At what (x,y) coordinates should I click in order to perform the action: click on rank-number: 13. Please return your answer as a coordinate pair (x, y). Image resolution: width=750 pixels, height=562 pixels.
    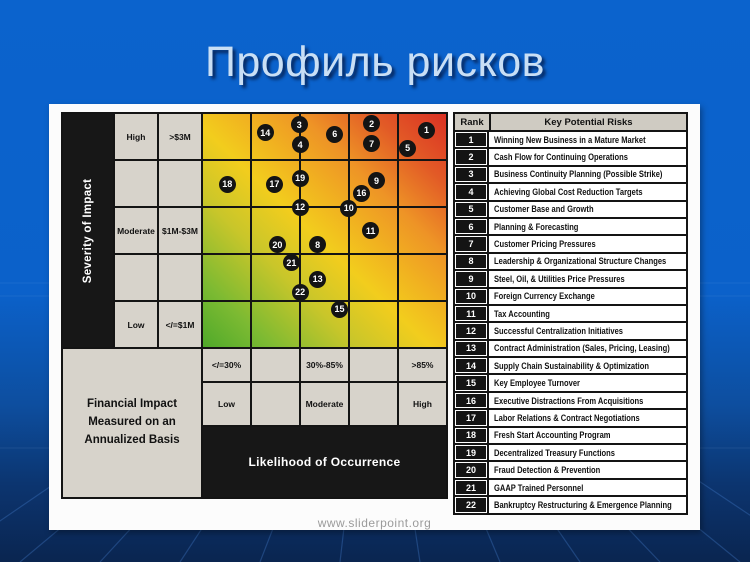
    Looking at the image, I should click on (471, 348).